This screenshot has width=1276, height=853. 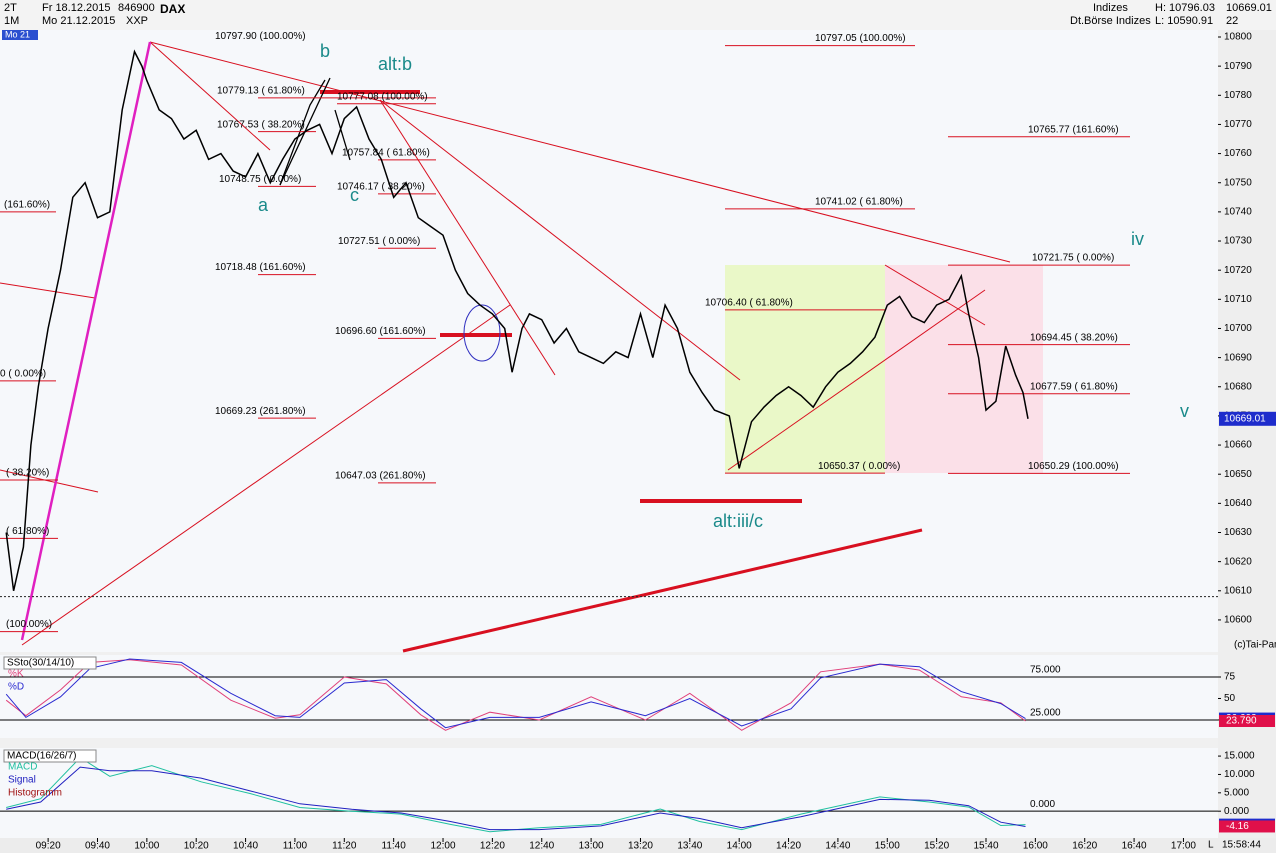 I want to click on x-tick-label: 15:40, so click(x=985, y=846).